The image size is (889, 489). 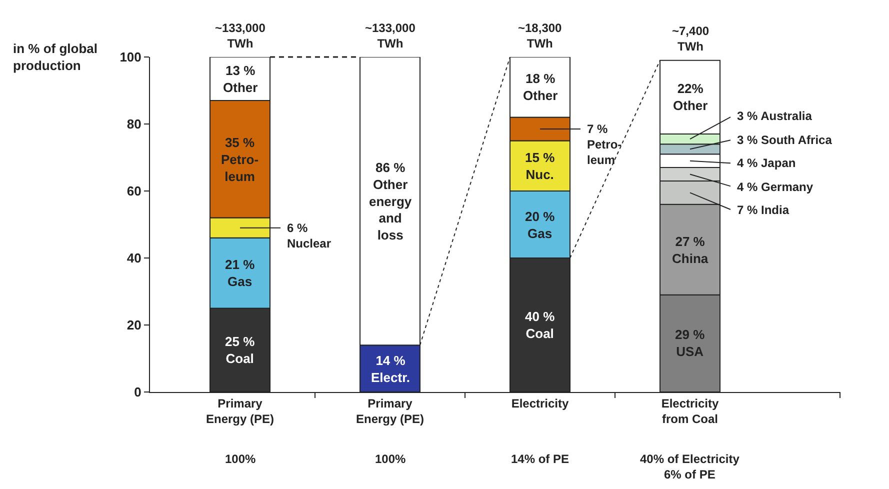 I want to click on y-tick-label: 40, so click(x=134, y=258).